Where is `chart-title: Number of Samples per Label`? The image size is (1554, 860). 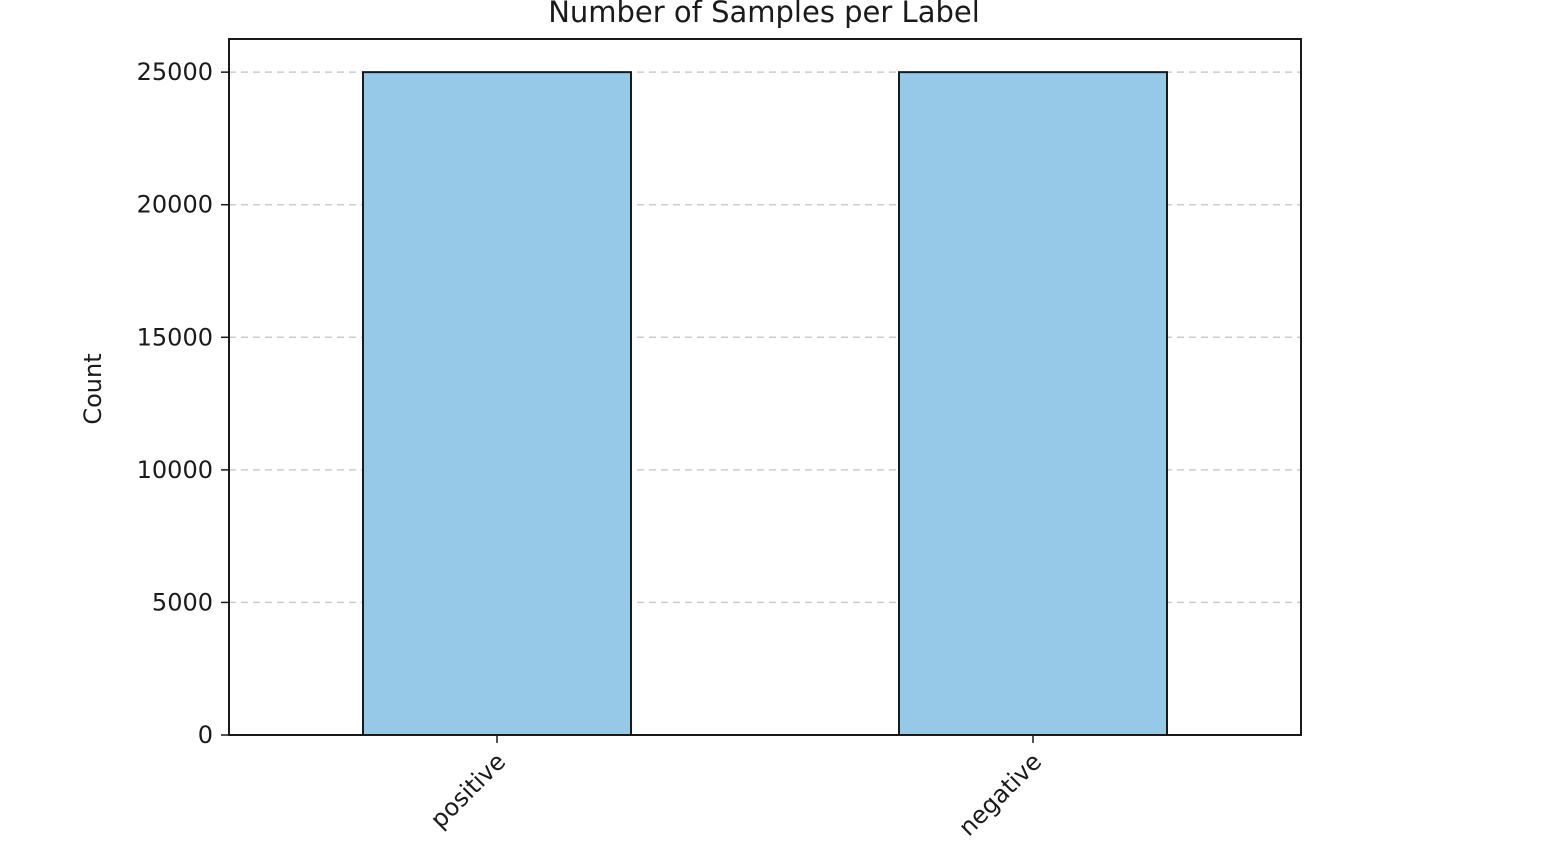
chart-title: Number of Samples per Label is located at coordinates (764, 14).